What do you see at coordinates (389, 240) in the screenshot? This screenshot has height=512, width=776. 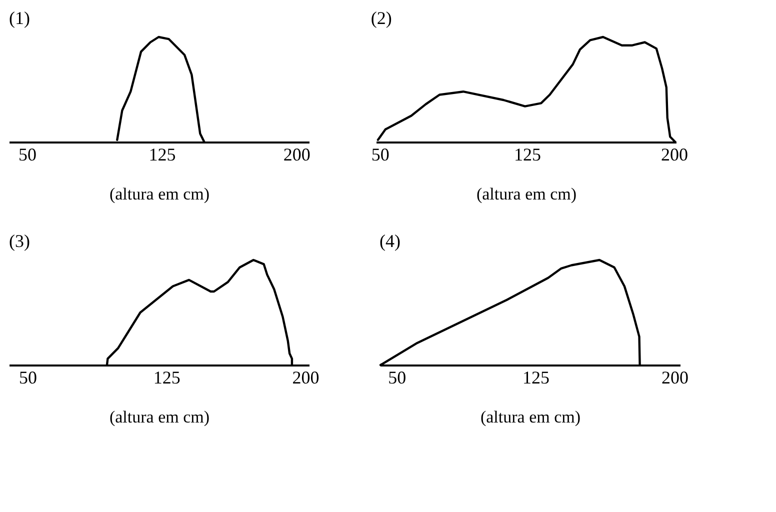 I see `chart-title: (4)` at bounding box center [389, 240].